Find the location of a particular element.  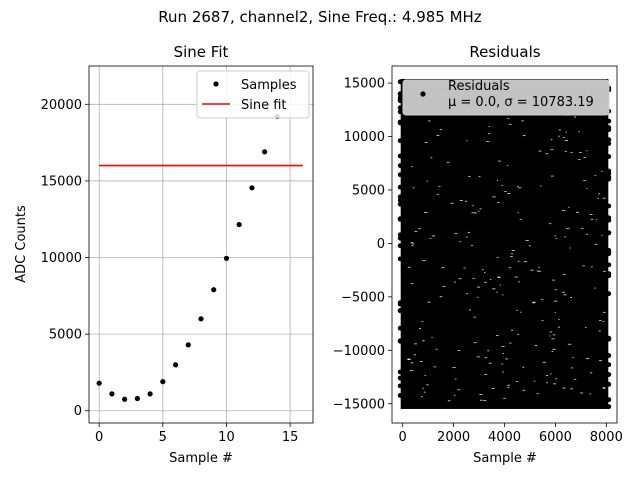

sine-fit-x-ticks: 0 5 10 15 is located at coordinates (196, 434).